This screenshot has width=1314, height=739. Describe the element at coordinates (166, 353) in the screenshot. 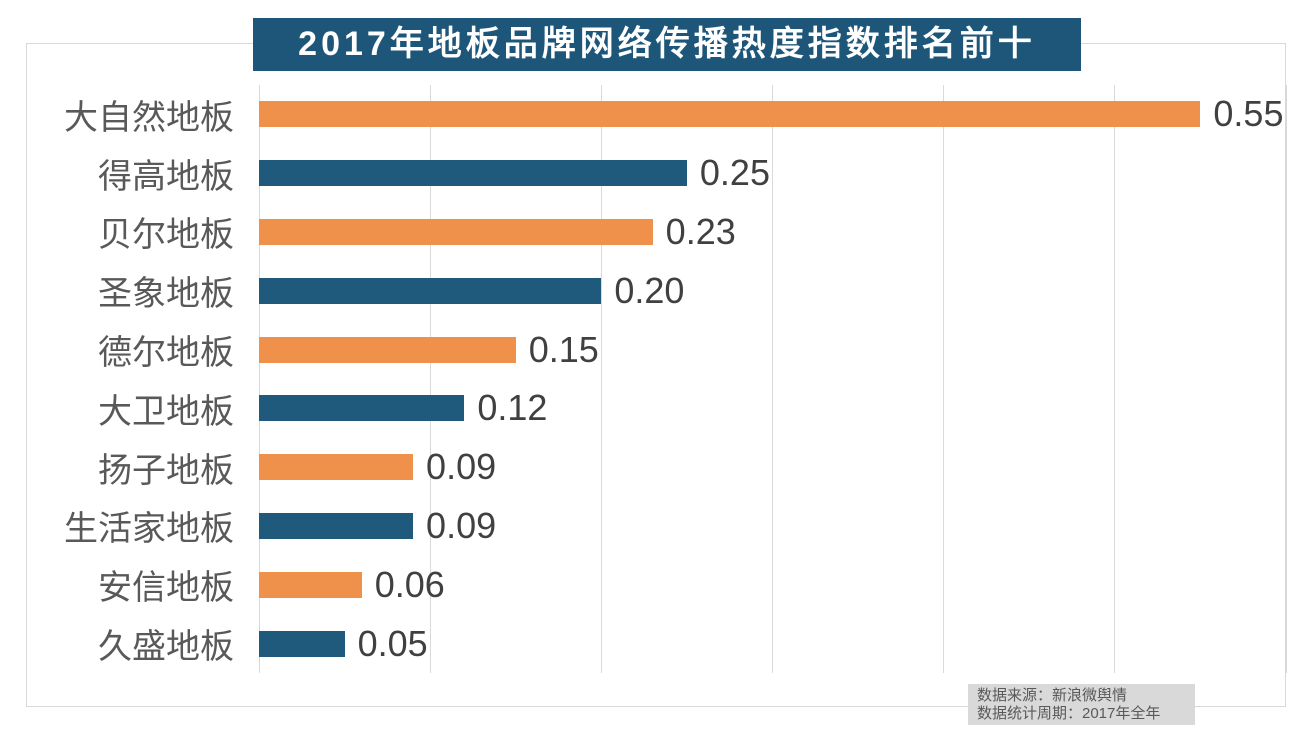

I see `category-label: 德尔地板` at that location.